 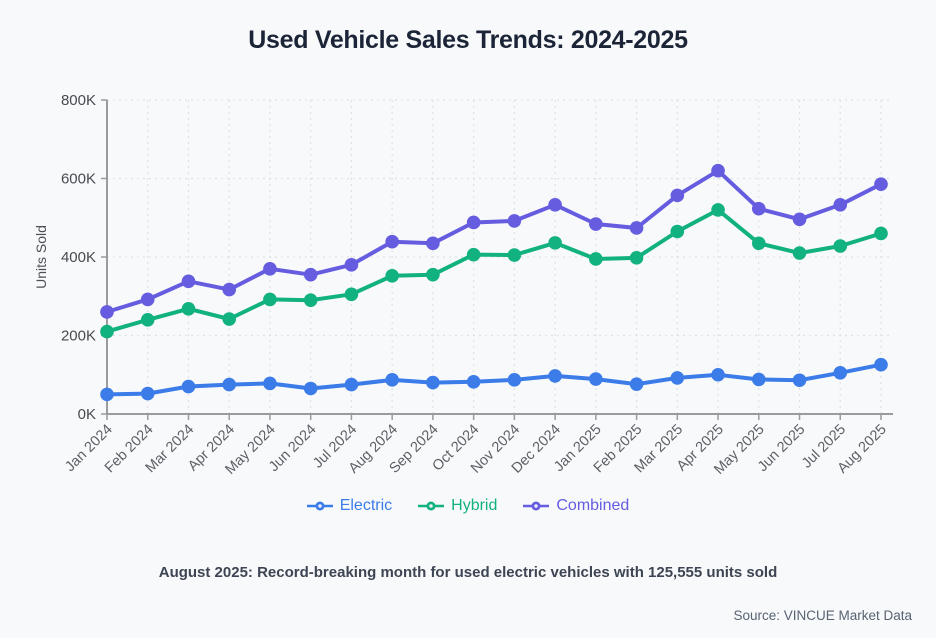 I want to click on y-tick-label: 400K, so click(x=78, y=257).